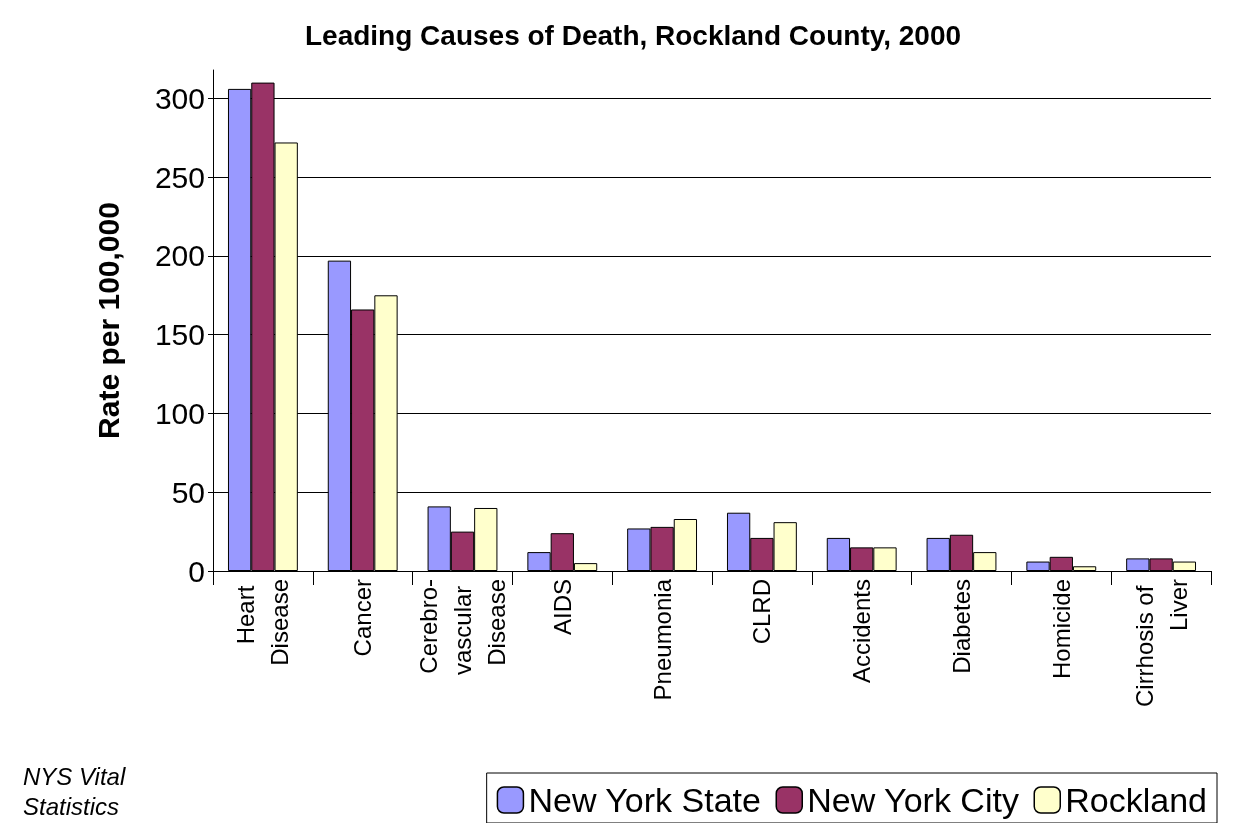 This screenshot has height=831, width=1235. What do you see at coordinates (179, 256) in the screenshot?
I see `y-tick-label: 200` at bounding box center [179, 256].